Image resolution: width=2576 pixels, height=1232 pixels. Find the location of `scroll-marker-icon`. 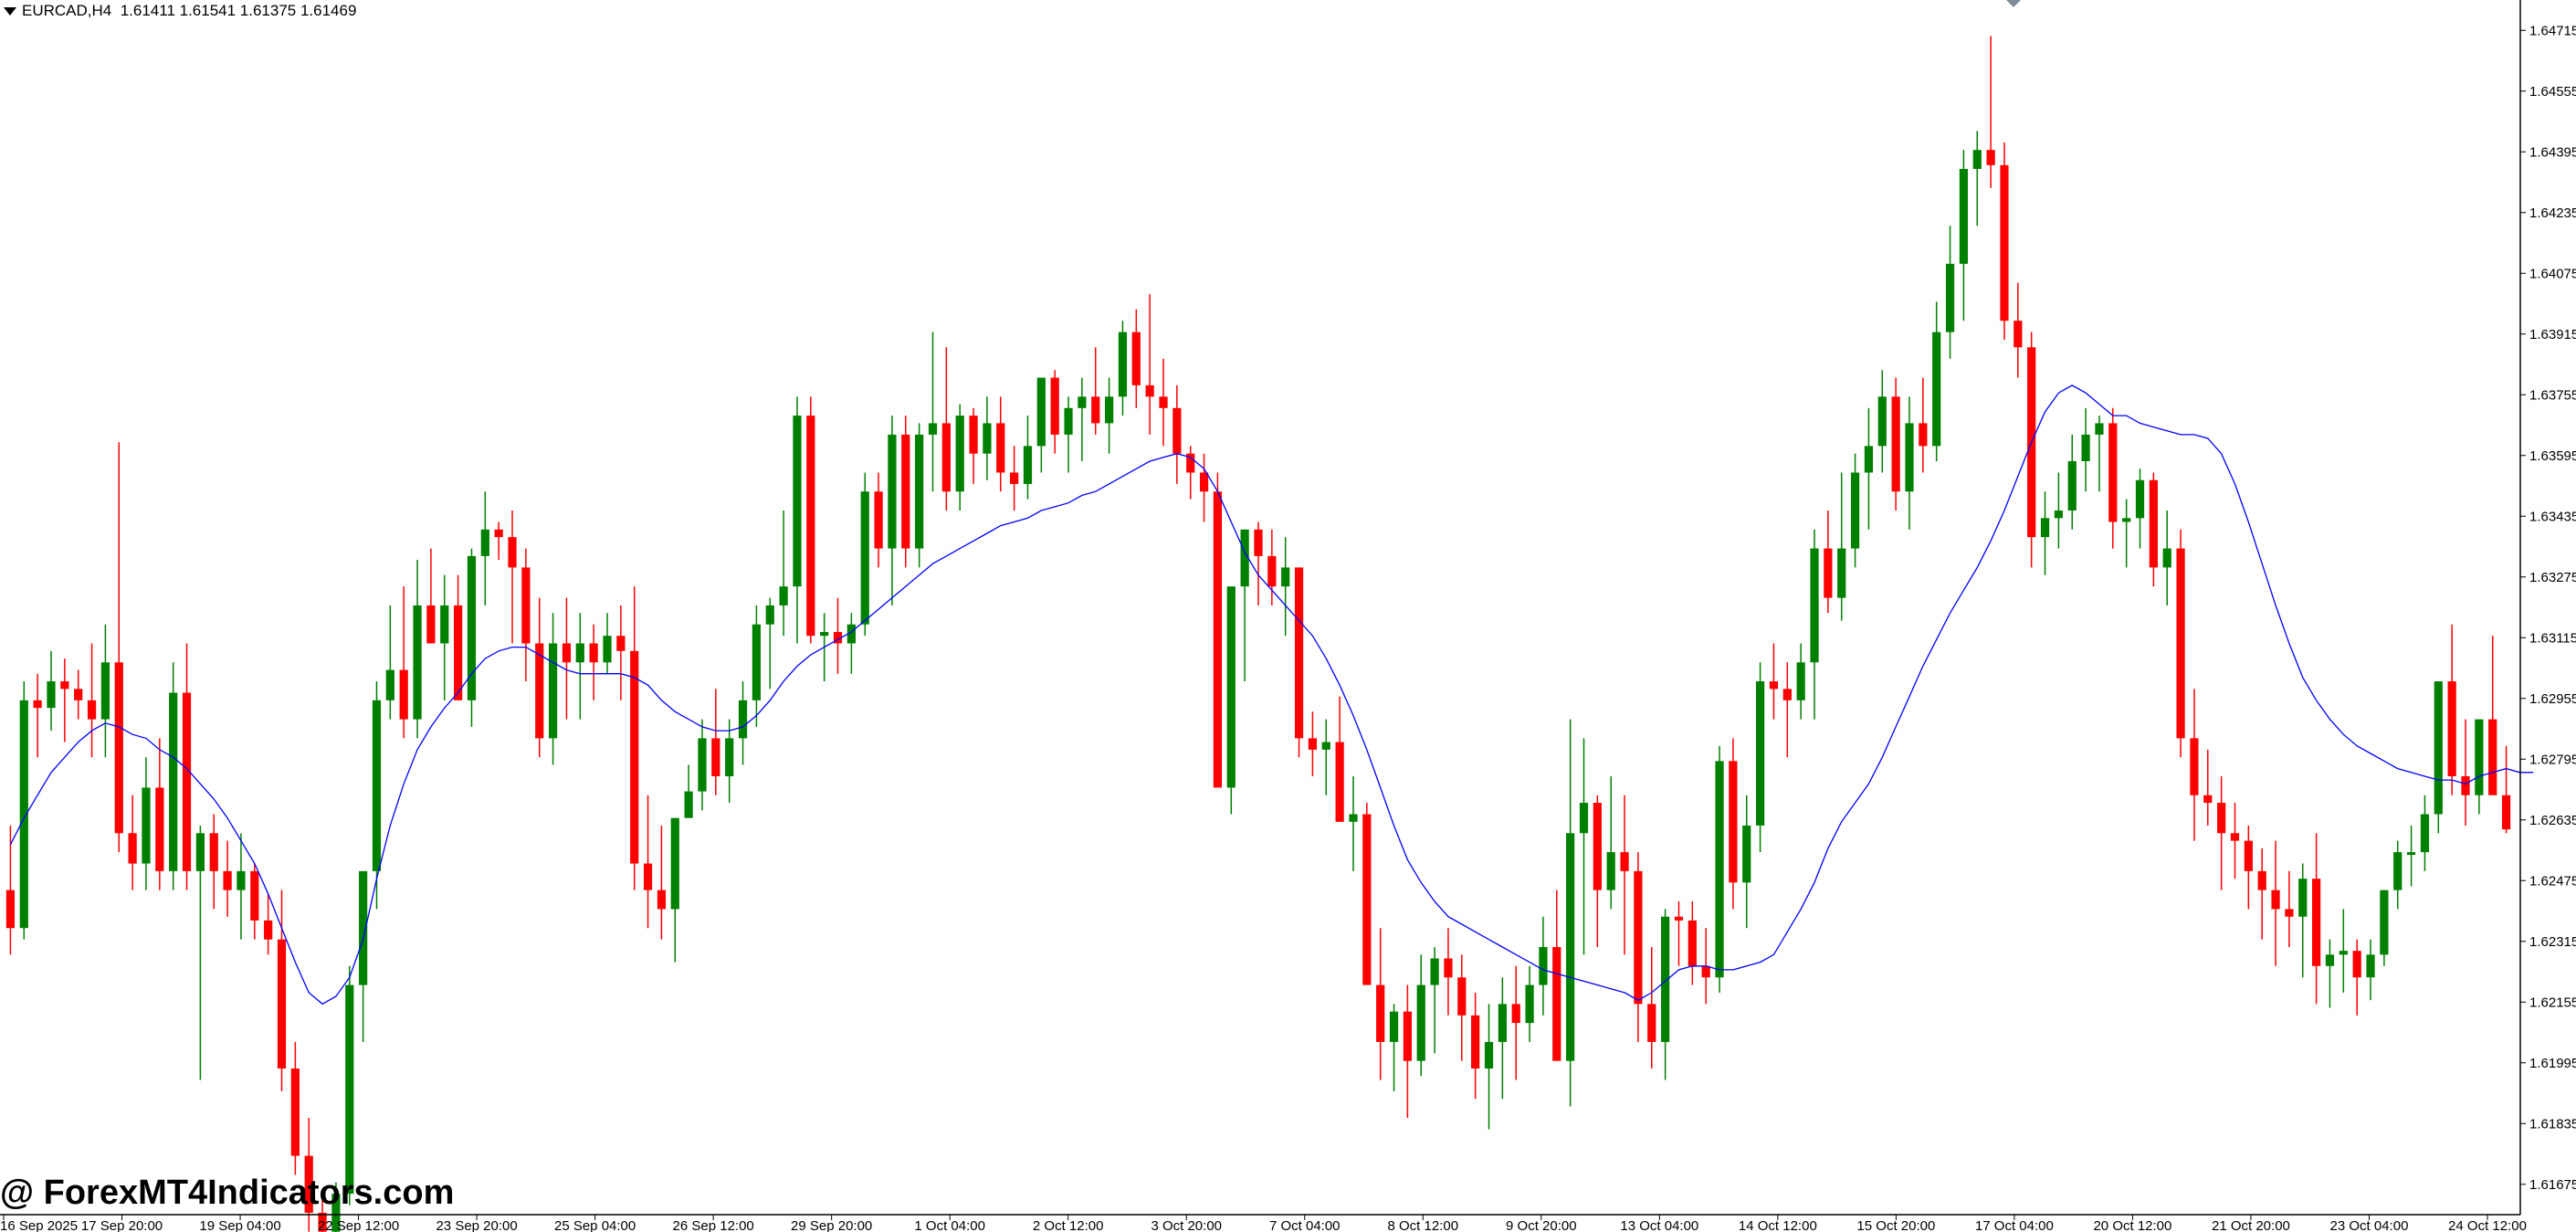

scroll-marker-icon is located at coordinates (2013, 4).